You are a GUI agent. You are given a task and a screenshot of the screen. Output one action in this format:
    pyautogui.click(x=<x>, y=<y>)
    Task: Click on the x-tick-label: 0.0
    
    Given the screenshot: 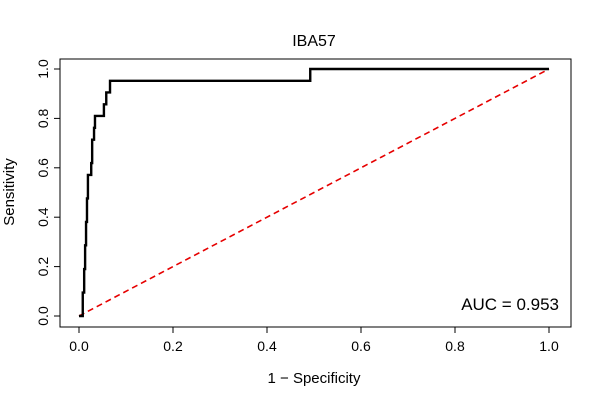 What is the action you would take?
    pyautogui.click(x=79, y=346)
    